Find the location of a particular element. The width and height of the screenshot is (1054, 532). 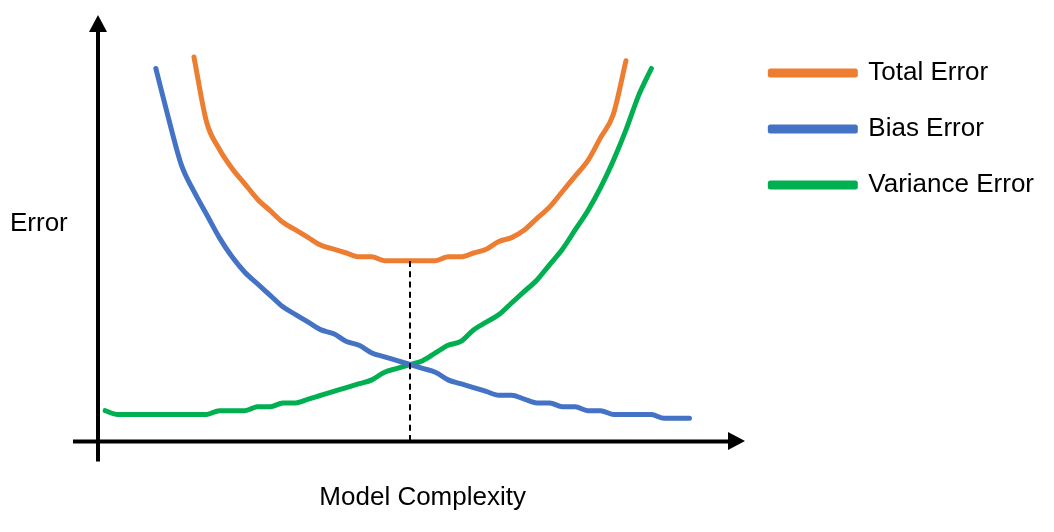

x-axis-title: Model Complexity is located at coordinates (422, 495).